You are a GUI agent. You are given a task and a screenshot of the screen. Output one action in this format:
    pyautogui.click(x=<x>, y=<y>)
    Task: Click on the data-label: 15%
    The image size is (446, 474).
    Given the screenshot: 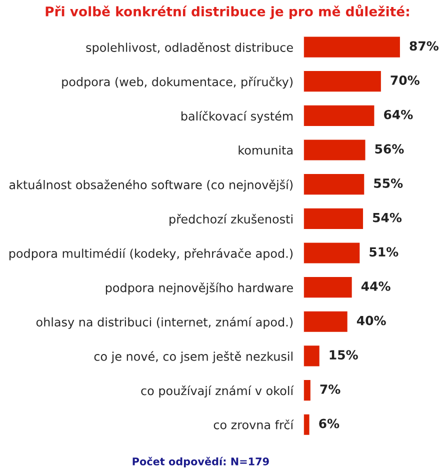 What is the action you would take?
    pyautogui.click(x=344, y=355)
    